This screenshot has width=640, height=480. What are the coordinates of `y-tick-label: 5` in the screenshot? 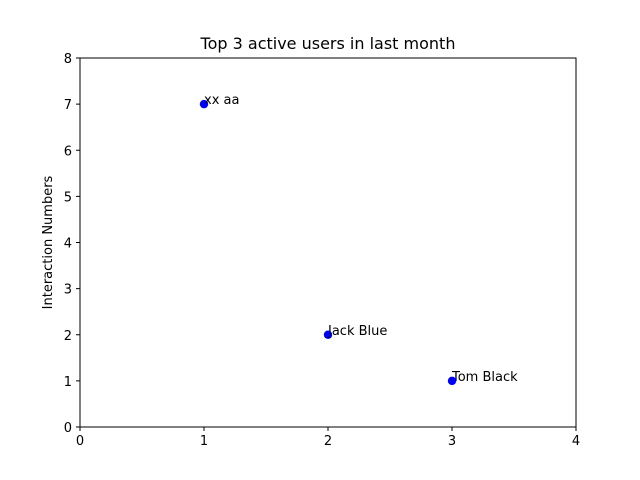 It's located at (68, 197).